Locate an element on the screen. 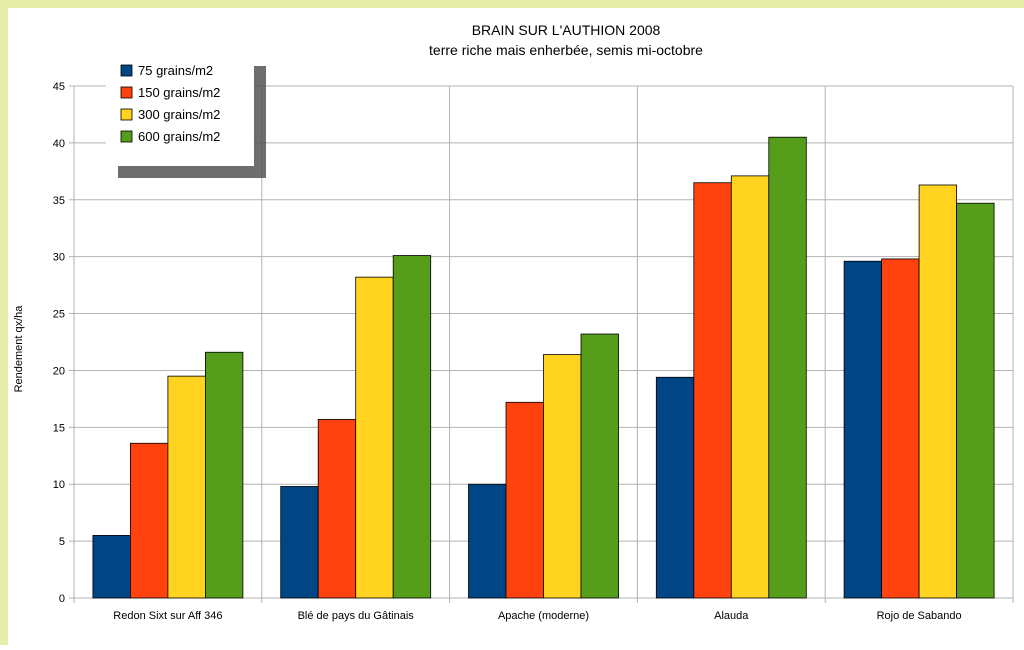 Image resolution: width=1024 pixels, height=650 pixels. x-tick-label: Blé de pays du Gâtinais is located at coordinates (356, 616).